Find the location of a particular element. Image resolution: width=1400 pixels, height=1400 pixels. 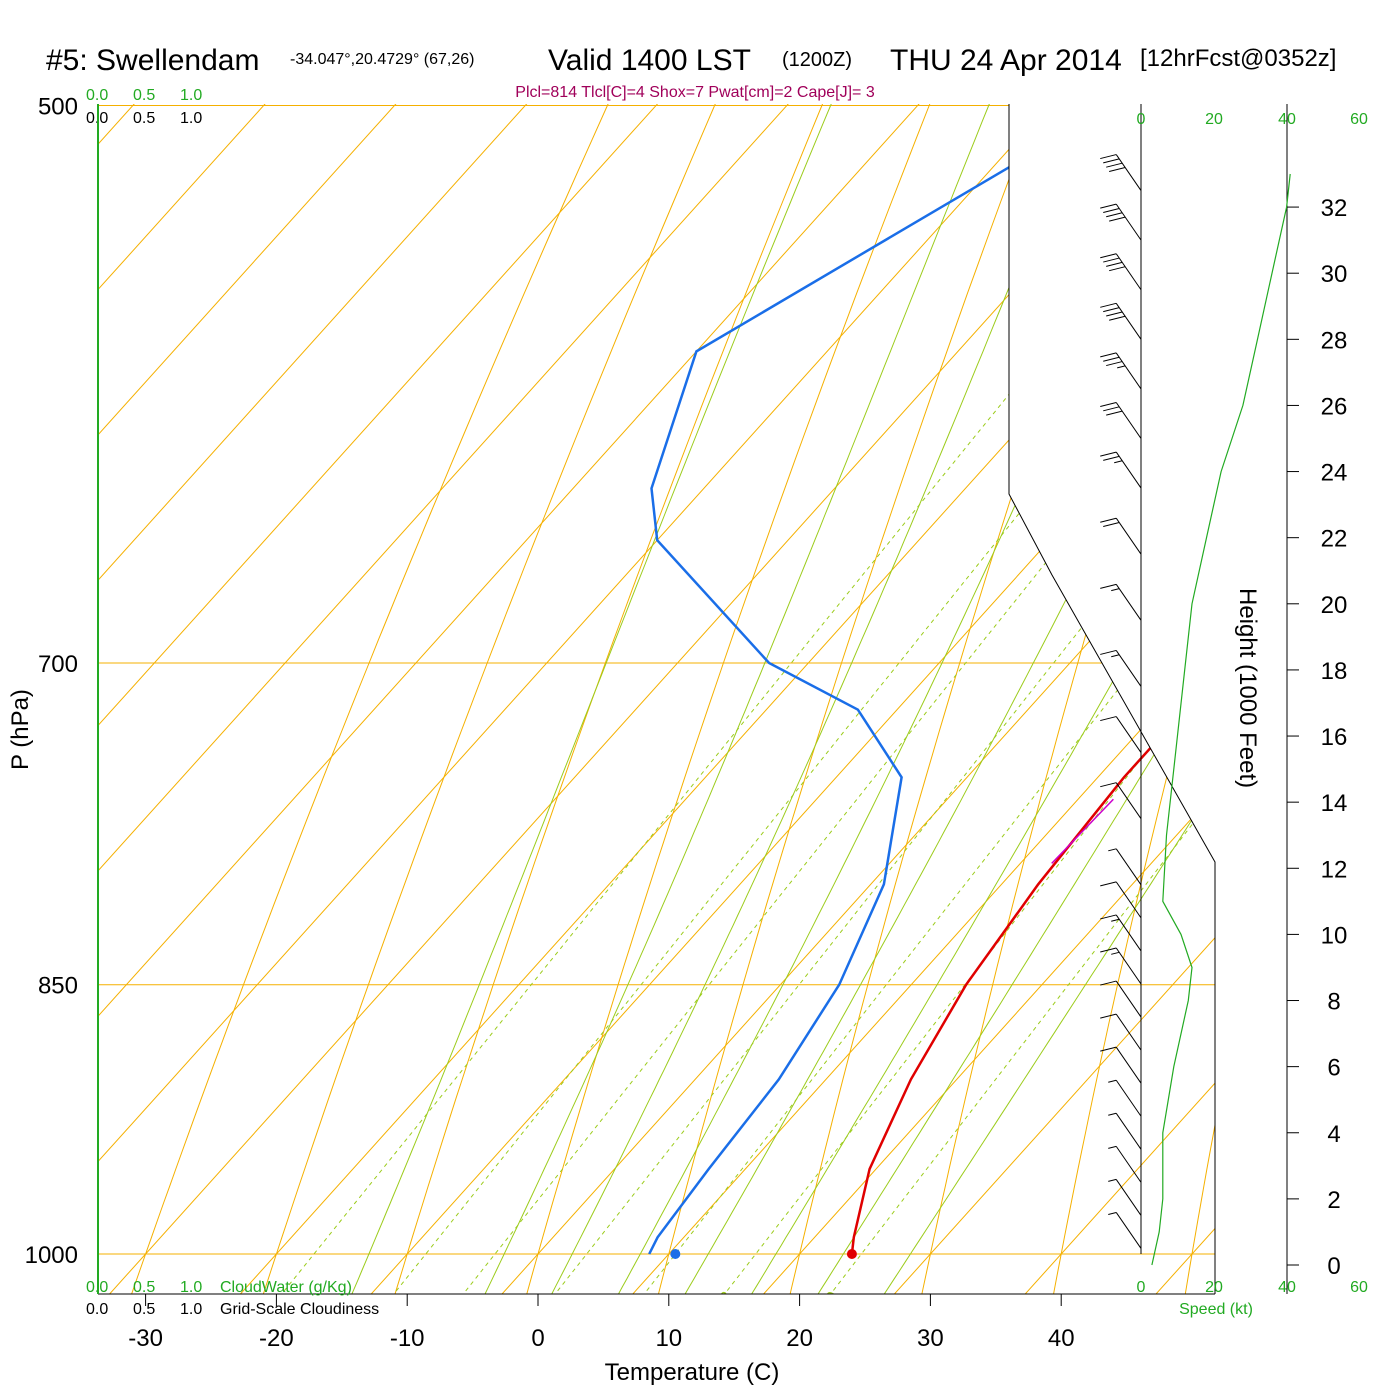

height-tick-label: 32 is located at coordinates (1334, 208).